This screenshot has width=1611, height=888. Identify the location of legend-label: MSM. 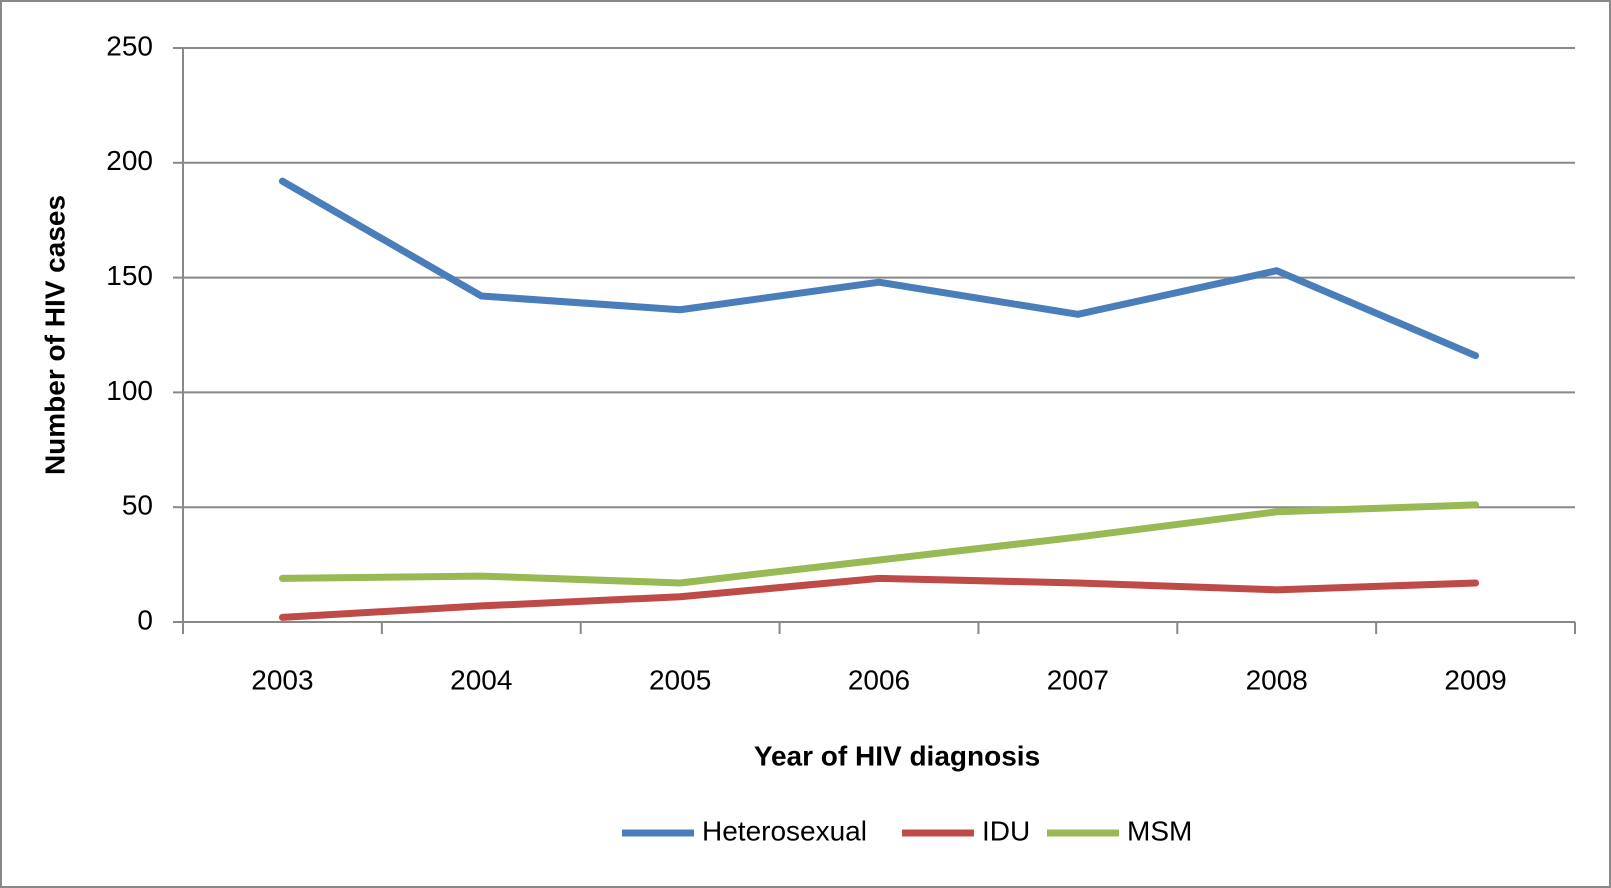
(1159, 830).